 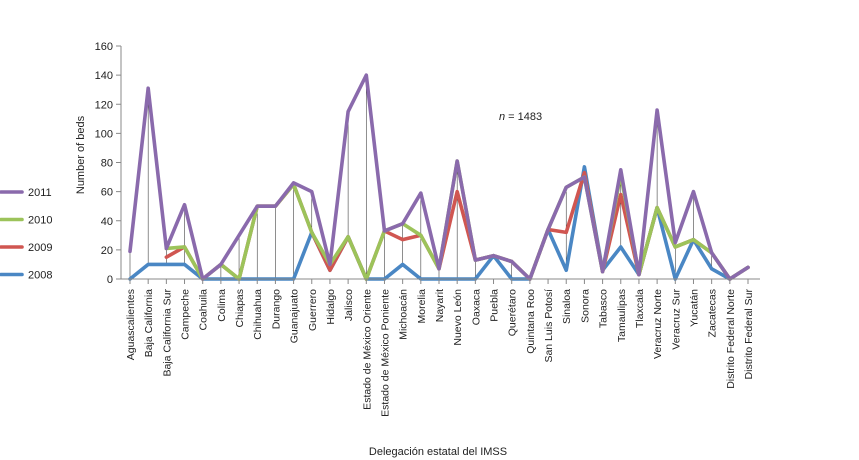 What do you see at coordinates (40, 193) in the screenshot?
I see `legend-label-2011: 2011` at bounding box center [40, 193].